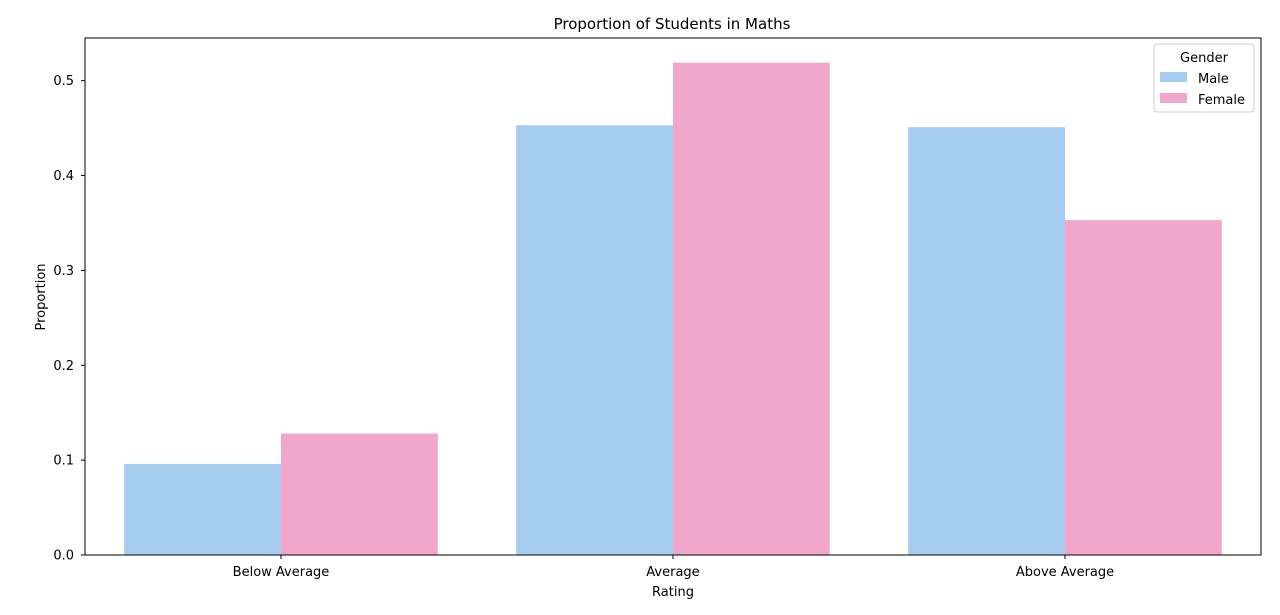  Describe the element at coordinates (63, 81) in the screenshot. I see `y-tick-label: 0.5` at that location.